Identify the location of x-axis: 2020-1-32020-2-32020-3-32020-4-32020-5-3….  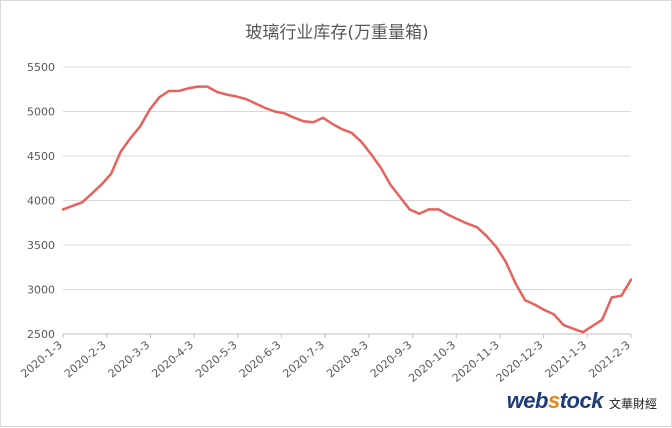
(325, 359).